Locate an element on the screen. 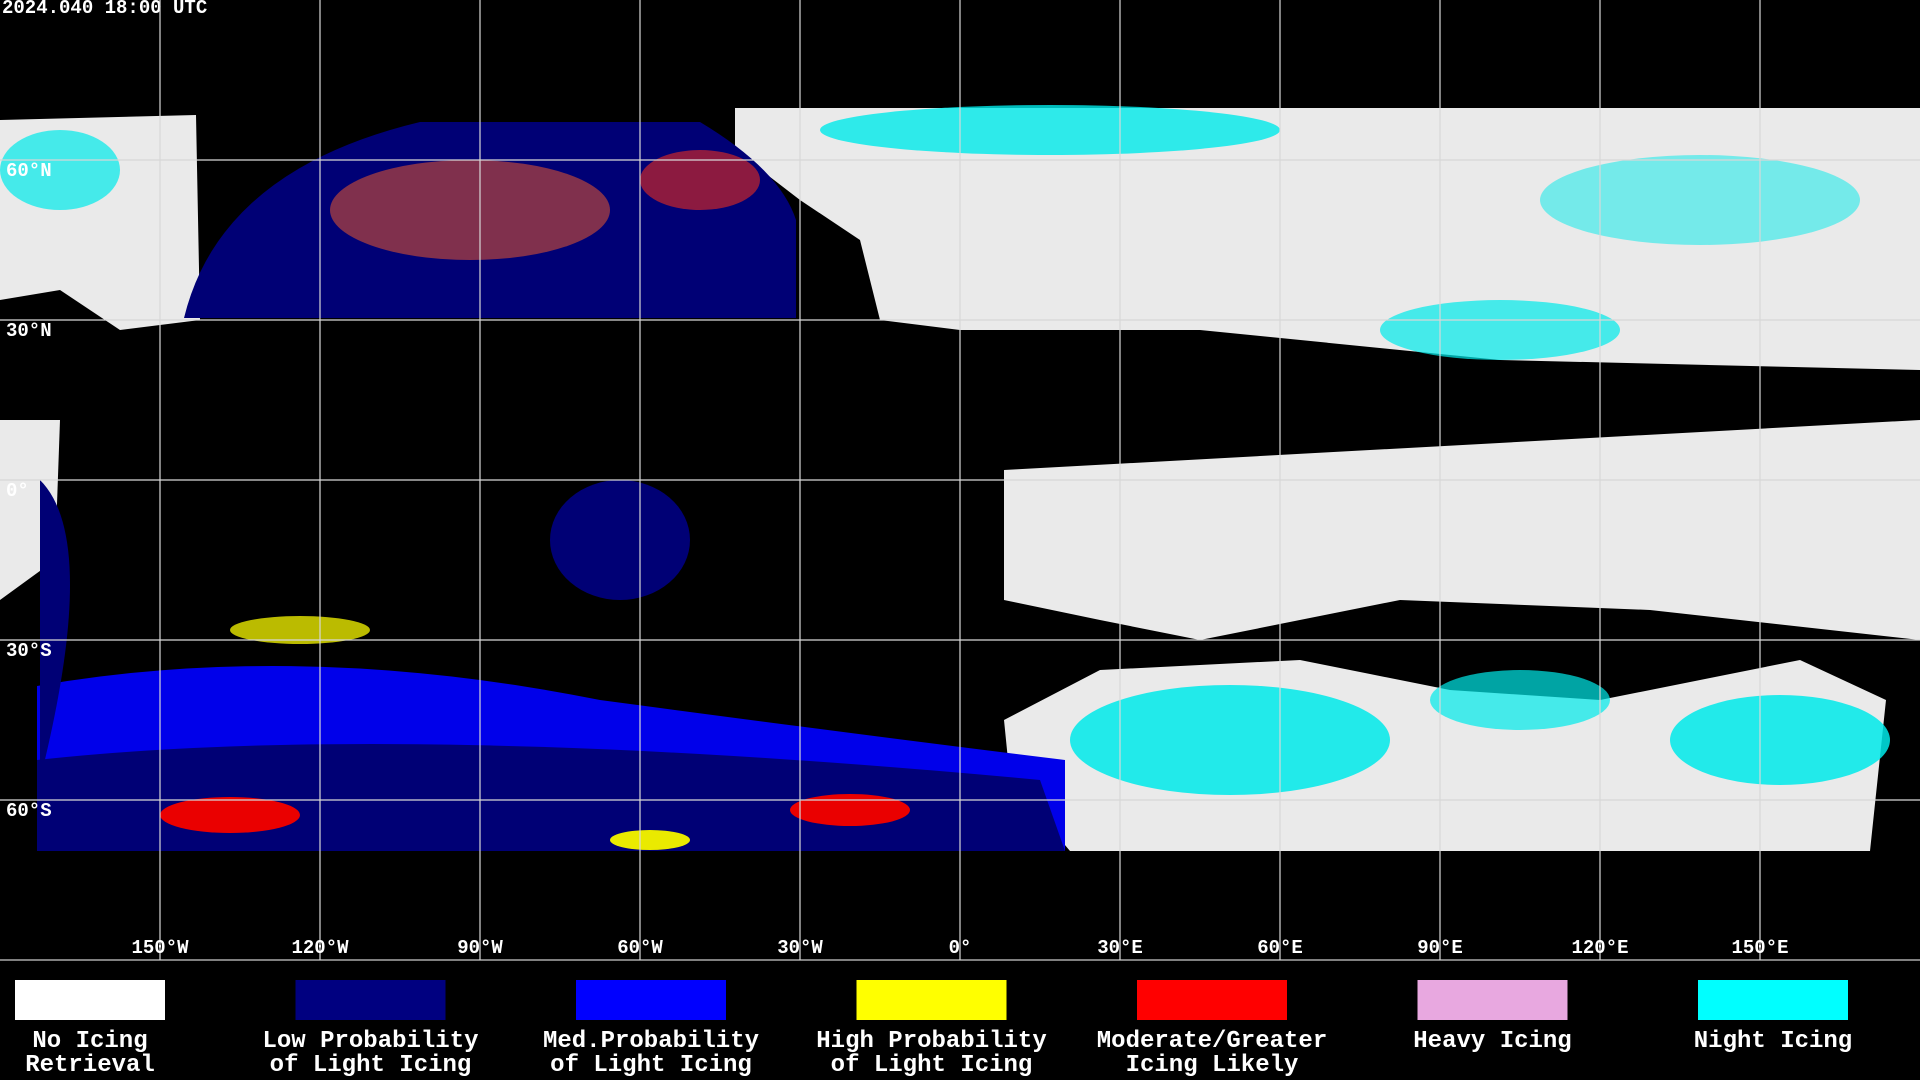 The width and height of the screenshot is (1920, 1080). timestamp: 2024.040 18:00 UTC is located at coordinates (104, 9).